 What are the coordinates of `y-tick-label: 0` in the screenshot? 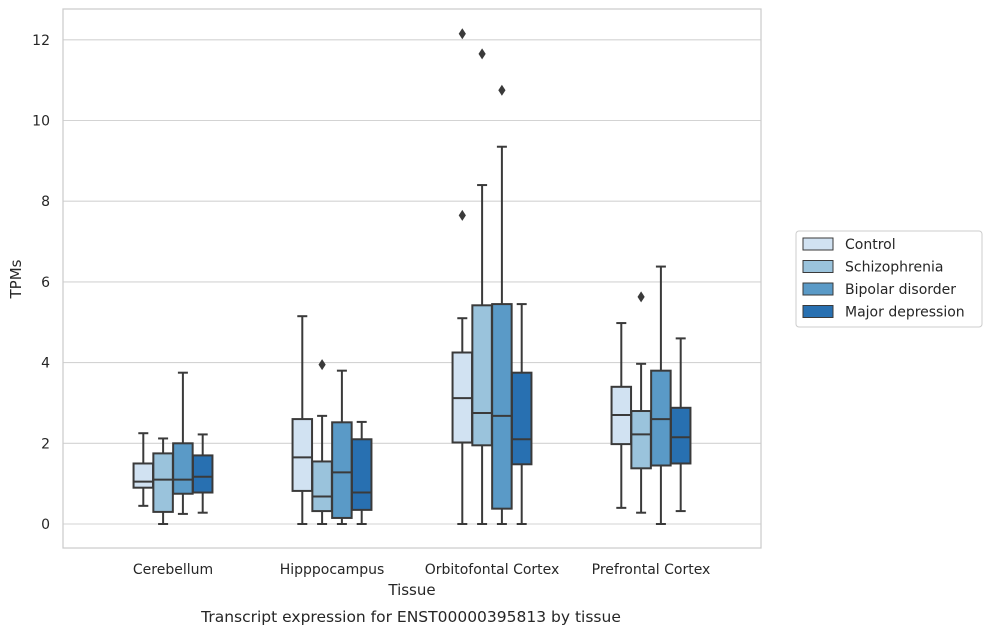 It's located at (45, 525).